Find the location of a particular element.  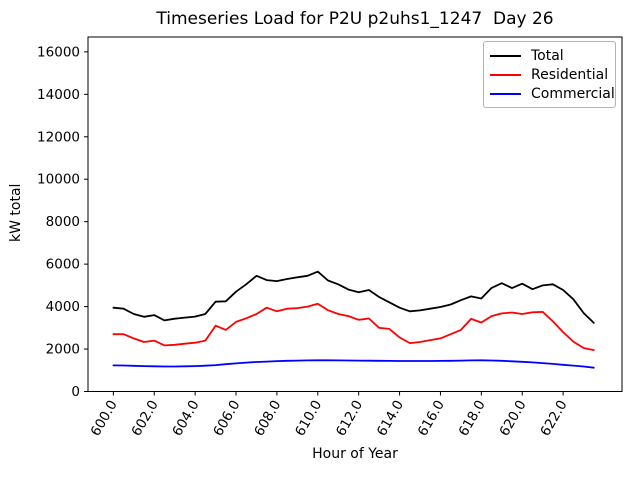

legend-item-total: Total is located at coordinates (549, 55).